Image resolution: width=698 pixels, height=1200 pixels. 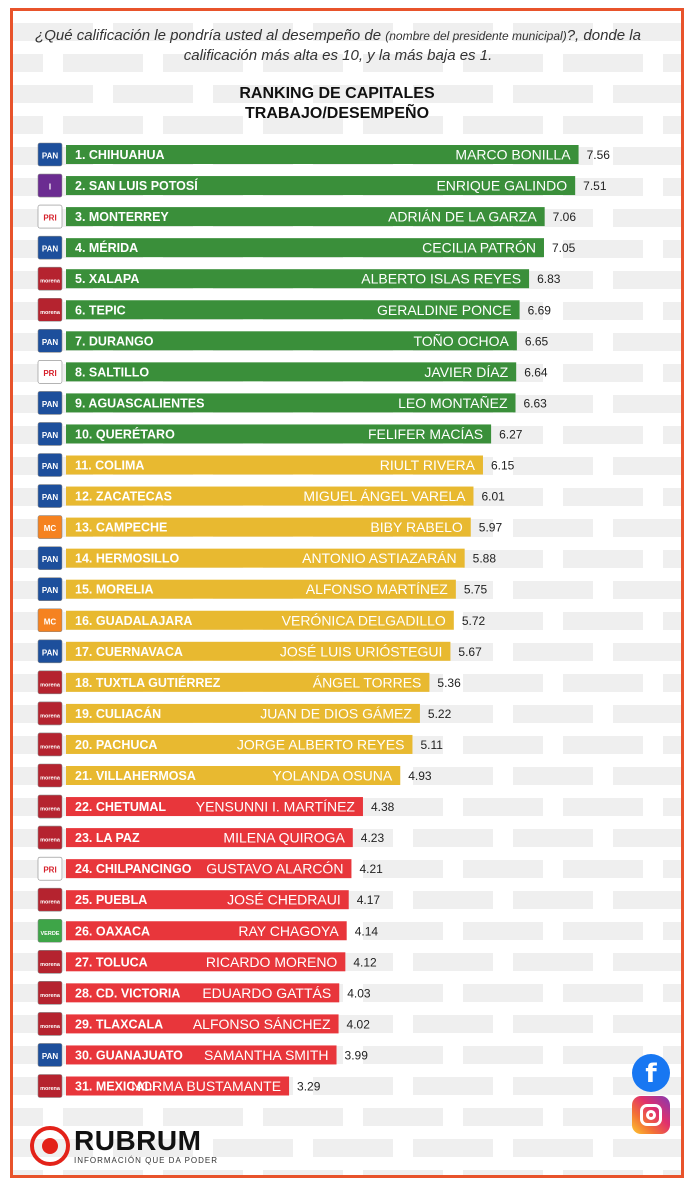 I want to click on mayor-name: RAY CHAGOYA, so click(x=288, y=931).